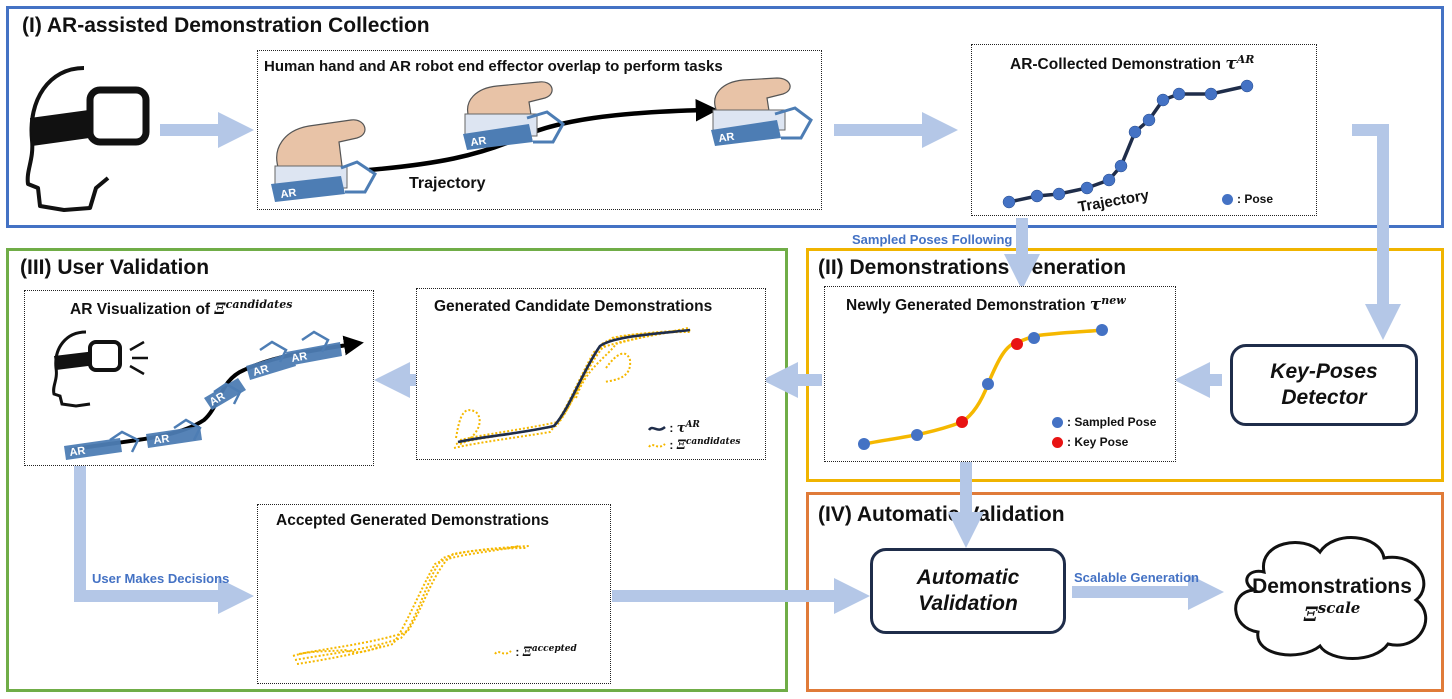 The height and width of the screenshot is (699, 1452). What do you see at coordinates (673, 428) in the screenshot?
I see `legend-tau-ar: : τAR` at bounding box center [673, 428].